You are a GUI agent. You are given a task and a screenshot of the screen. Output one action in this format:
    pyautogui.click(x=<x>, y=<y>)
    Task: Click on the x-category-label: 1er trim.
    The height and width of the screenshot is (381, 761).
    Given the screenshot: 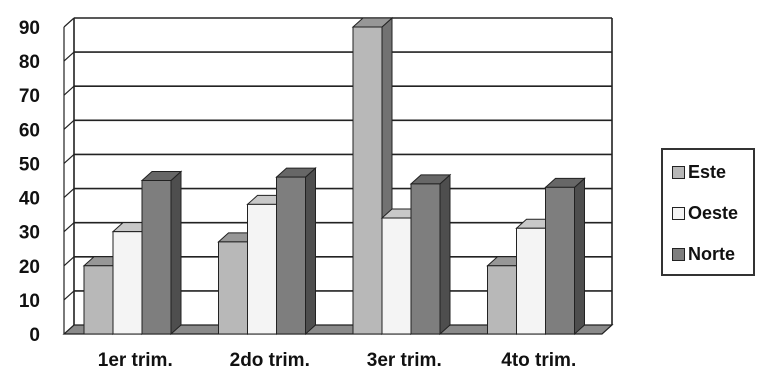 What is the action you would take?
    pyautogui.click(x=135, y=360)
    